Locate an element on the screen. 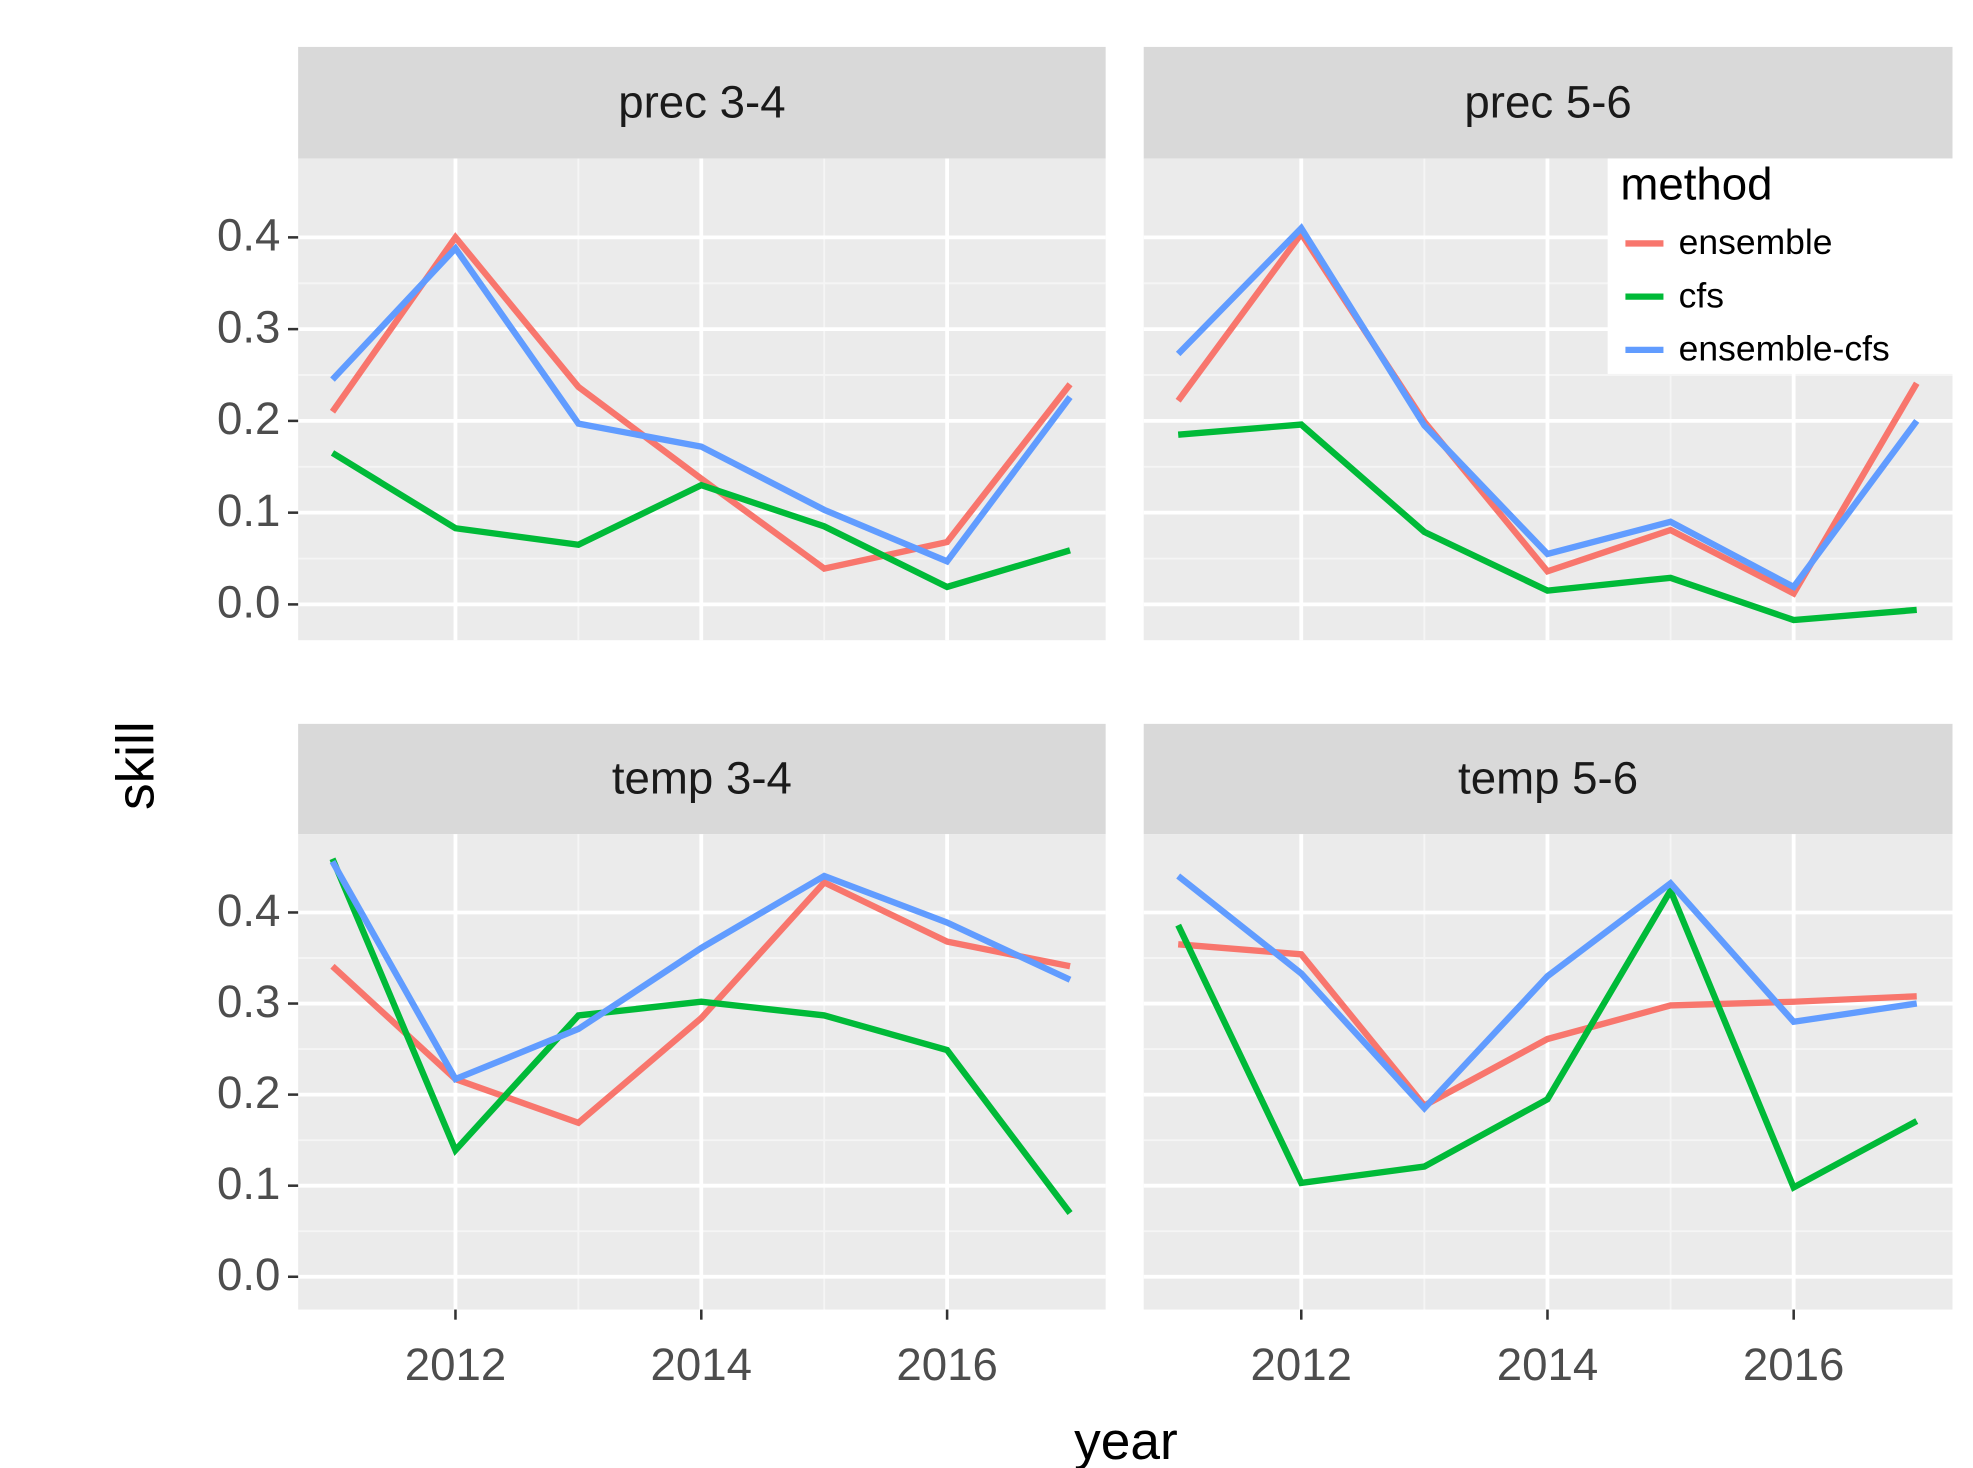 The height and width of the screenshot is (1468, 1973). x-axis-title: year is located at coordinates (1126, 1440).